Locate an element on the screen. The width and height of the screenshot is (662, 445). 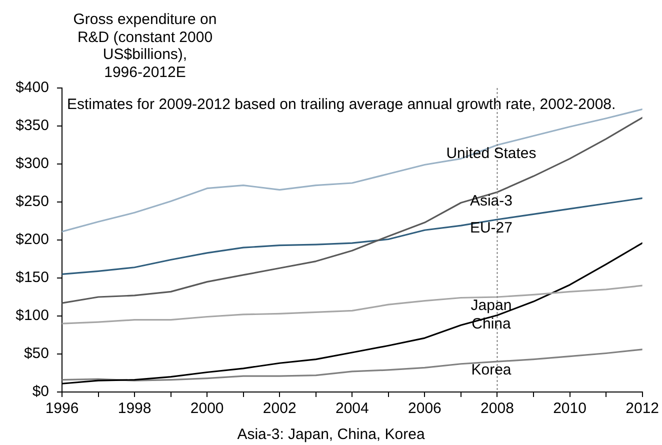
text: Asia-3: Japan, China, Korea is located at coordinates (331, 434).